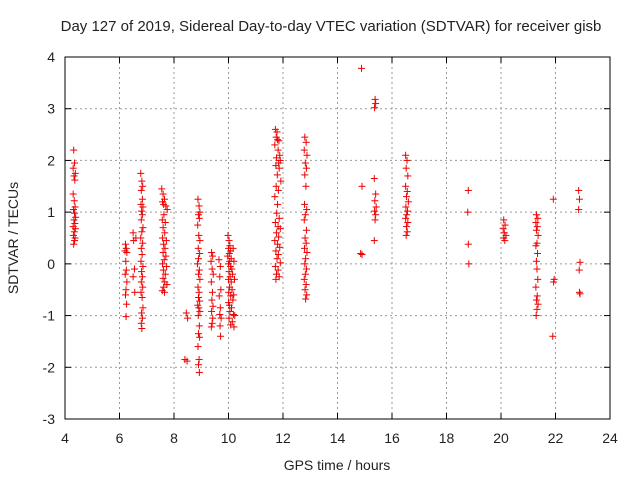  What do you see at coordinates (51, 264) in the screenshot?
I see `y-tick-label: 0` at bounding box center [51, 264].